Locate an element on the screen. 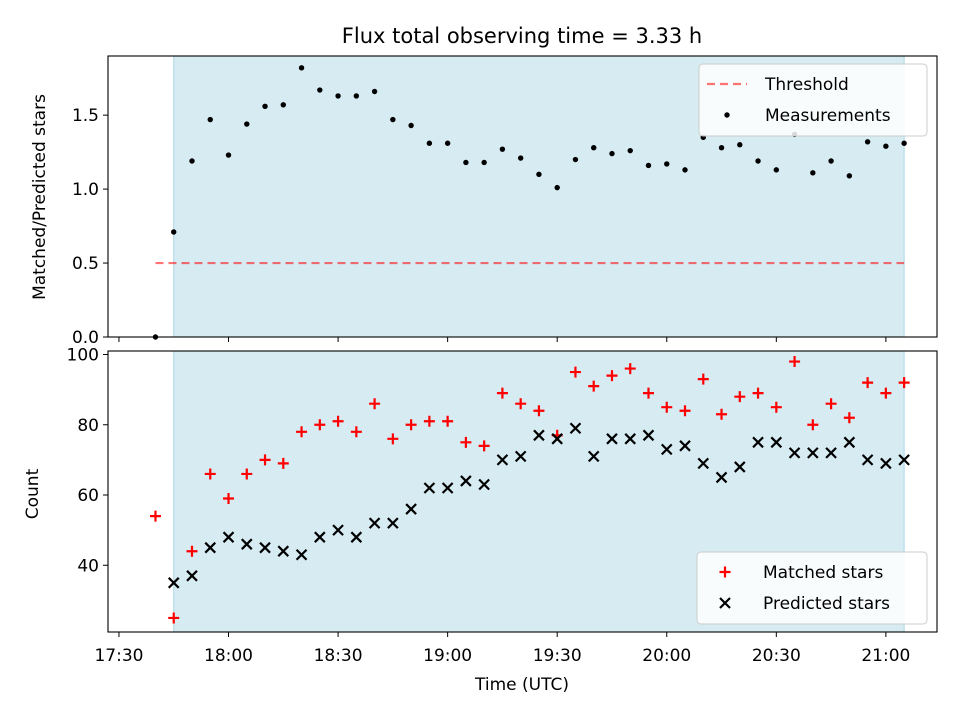 The image size is (960, 720). legend-label: Matched stars is located at coordinates (823, 573).